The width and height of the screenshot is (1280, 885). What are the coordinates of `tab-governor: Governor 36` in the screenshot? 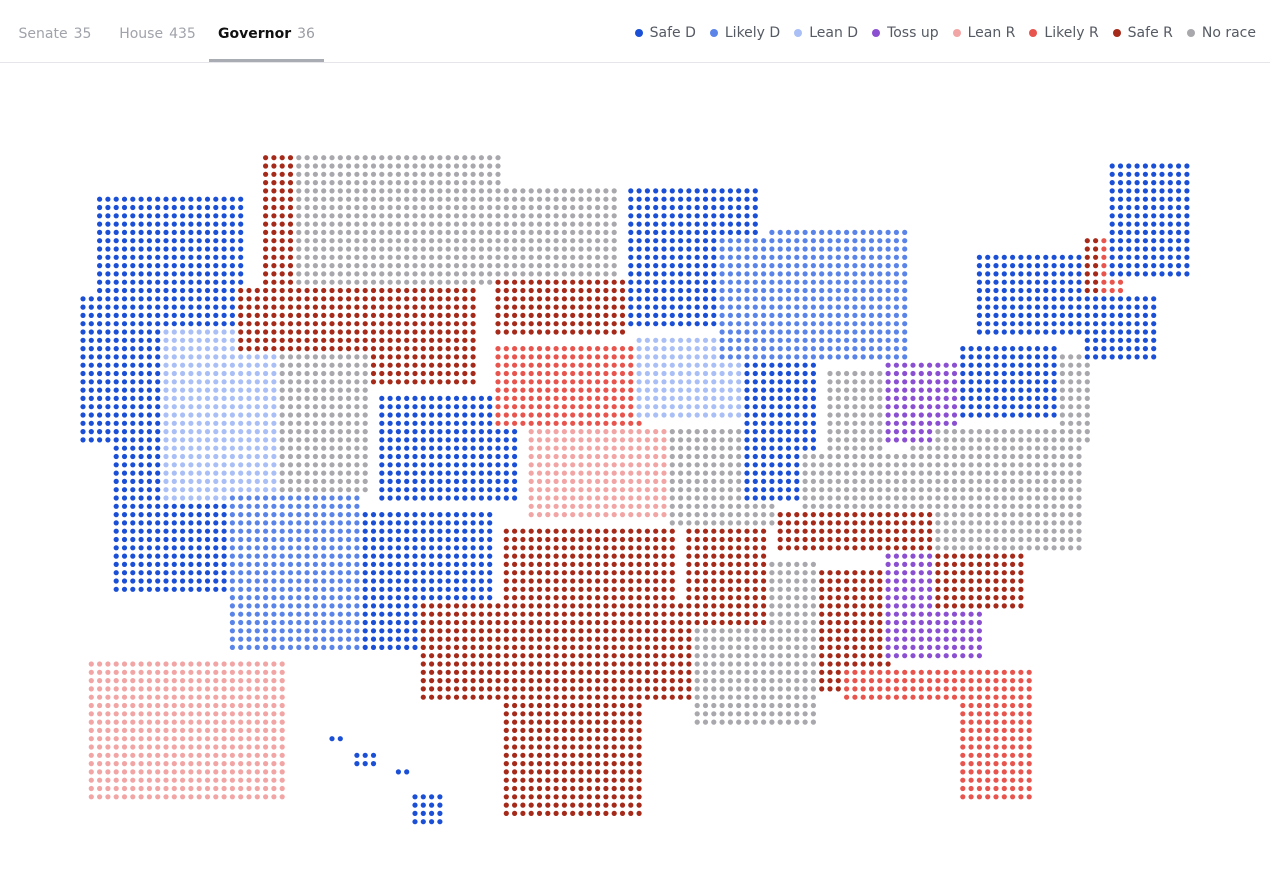 It's located at (266, 31).